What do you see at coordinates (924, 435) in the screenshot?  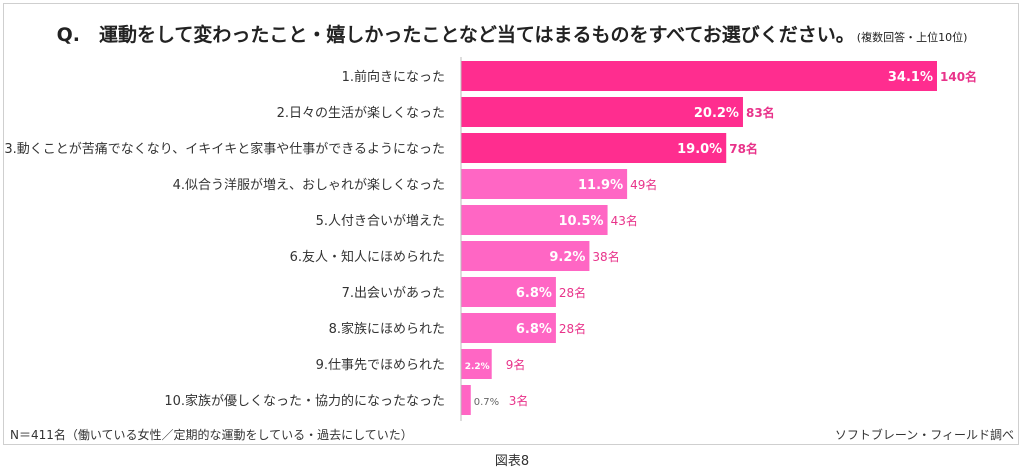 I see `source-note: ソフトブレーン・フィールド調べ` at bounding box center [924, 435].